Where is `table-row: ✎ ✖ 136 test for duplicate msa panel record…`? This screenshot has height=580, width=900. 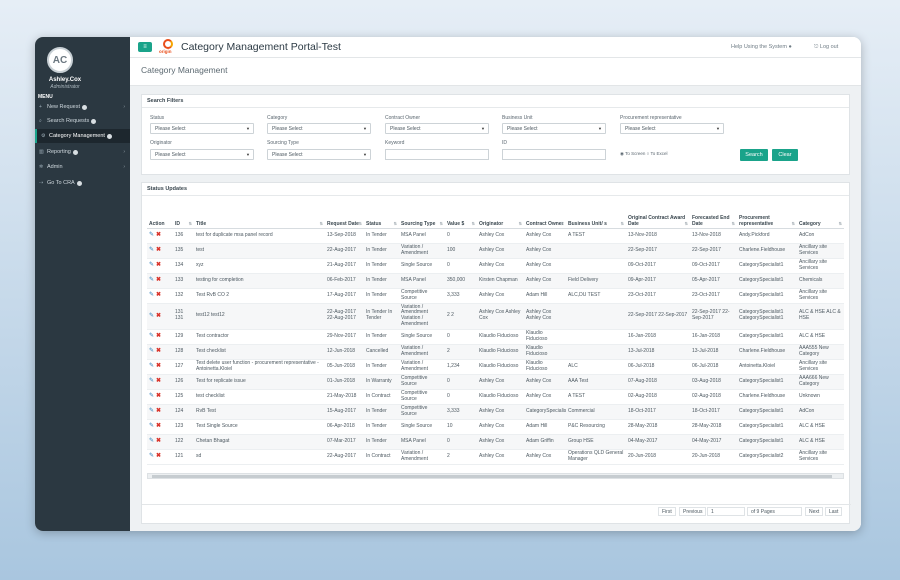 table-row: ✎ ✖ 136 test for duplicate msa panel record… is located at coordinates (495, 236).